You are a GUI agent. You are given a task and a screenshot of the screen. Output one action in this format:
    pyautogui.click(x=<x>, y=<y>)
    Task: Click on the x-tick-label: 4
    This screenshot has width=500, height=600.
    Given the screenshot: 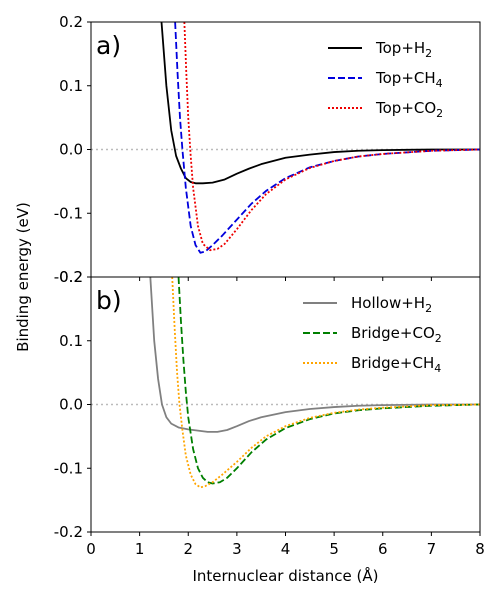 What is the action you would take?
    pyautogui.click(x=286, y=549)
    